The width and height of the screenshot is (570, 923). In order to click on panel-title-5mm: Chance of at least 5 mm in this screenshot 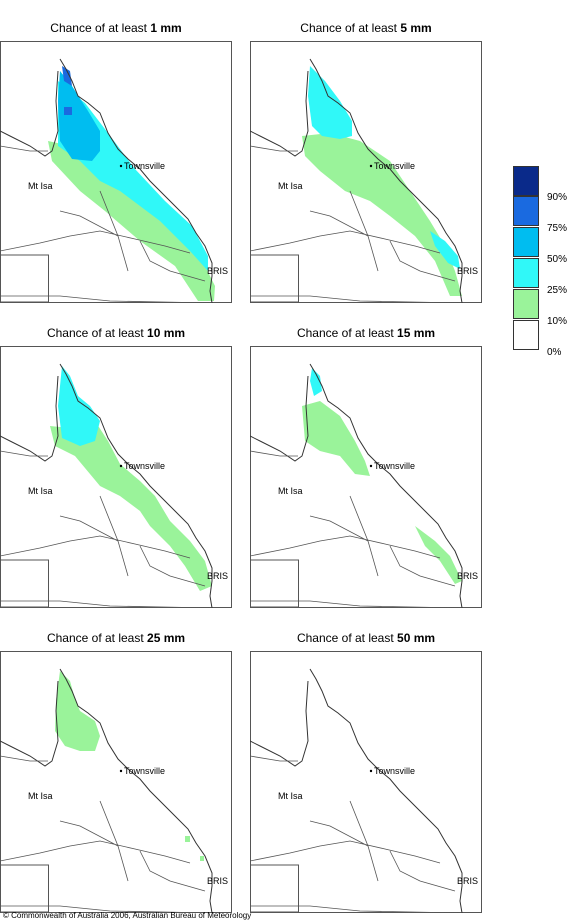, I will do `click(366, 28)`.